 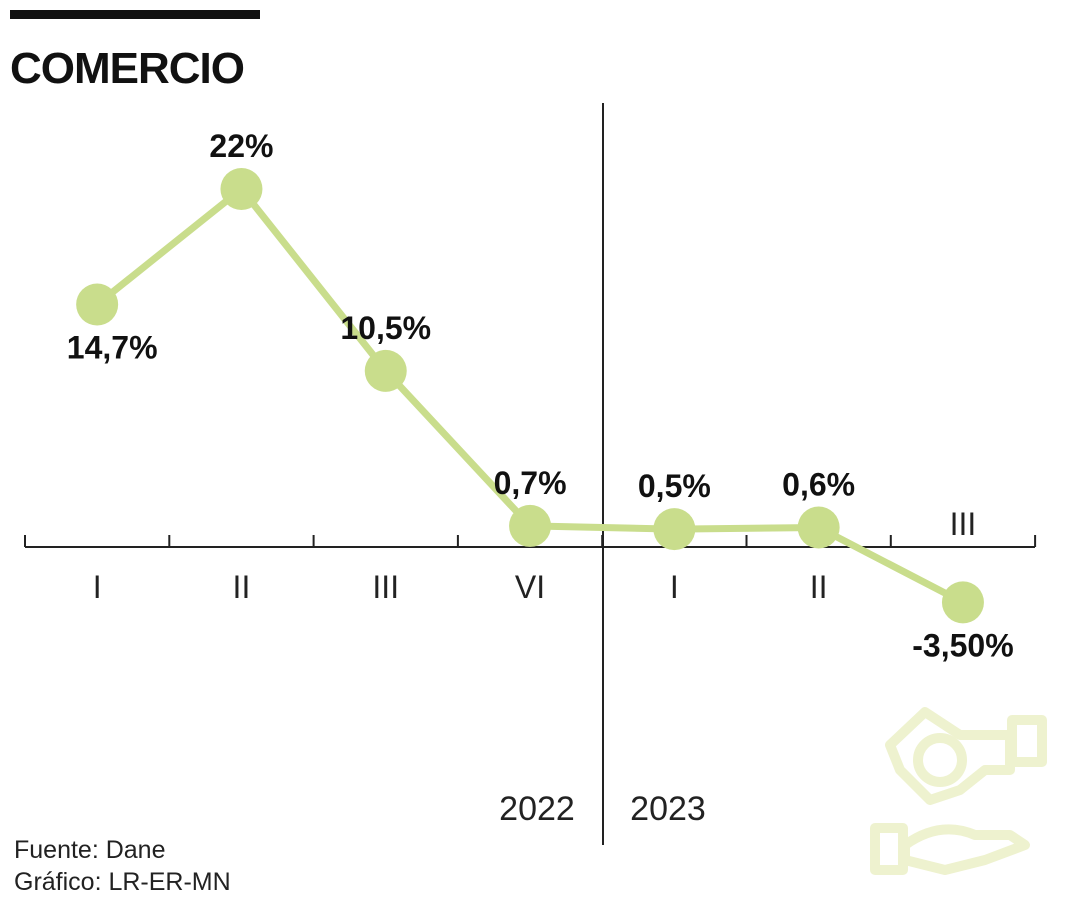 I want to click on data-label-2: 10,5%, so click(x=385, y=328).